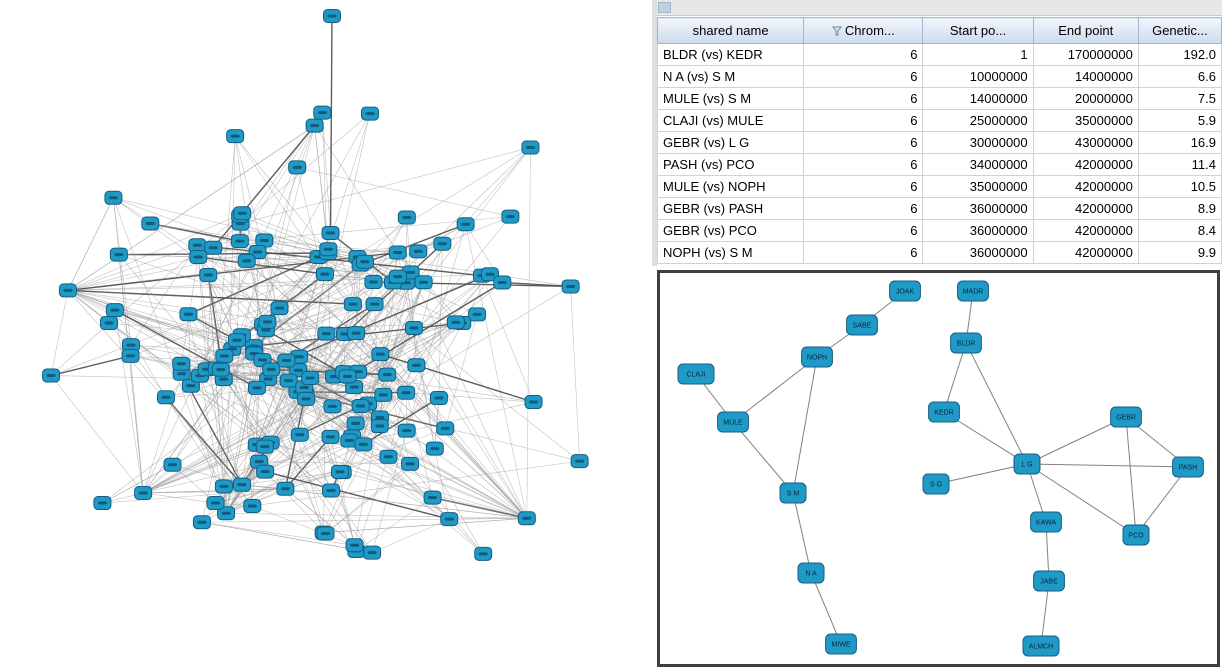  Describe the element at coordinates (939, 230) in the screenshot. I see `table-row: GEBR (vs) PCO 6 36000000 42000000 8.4` at that location.